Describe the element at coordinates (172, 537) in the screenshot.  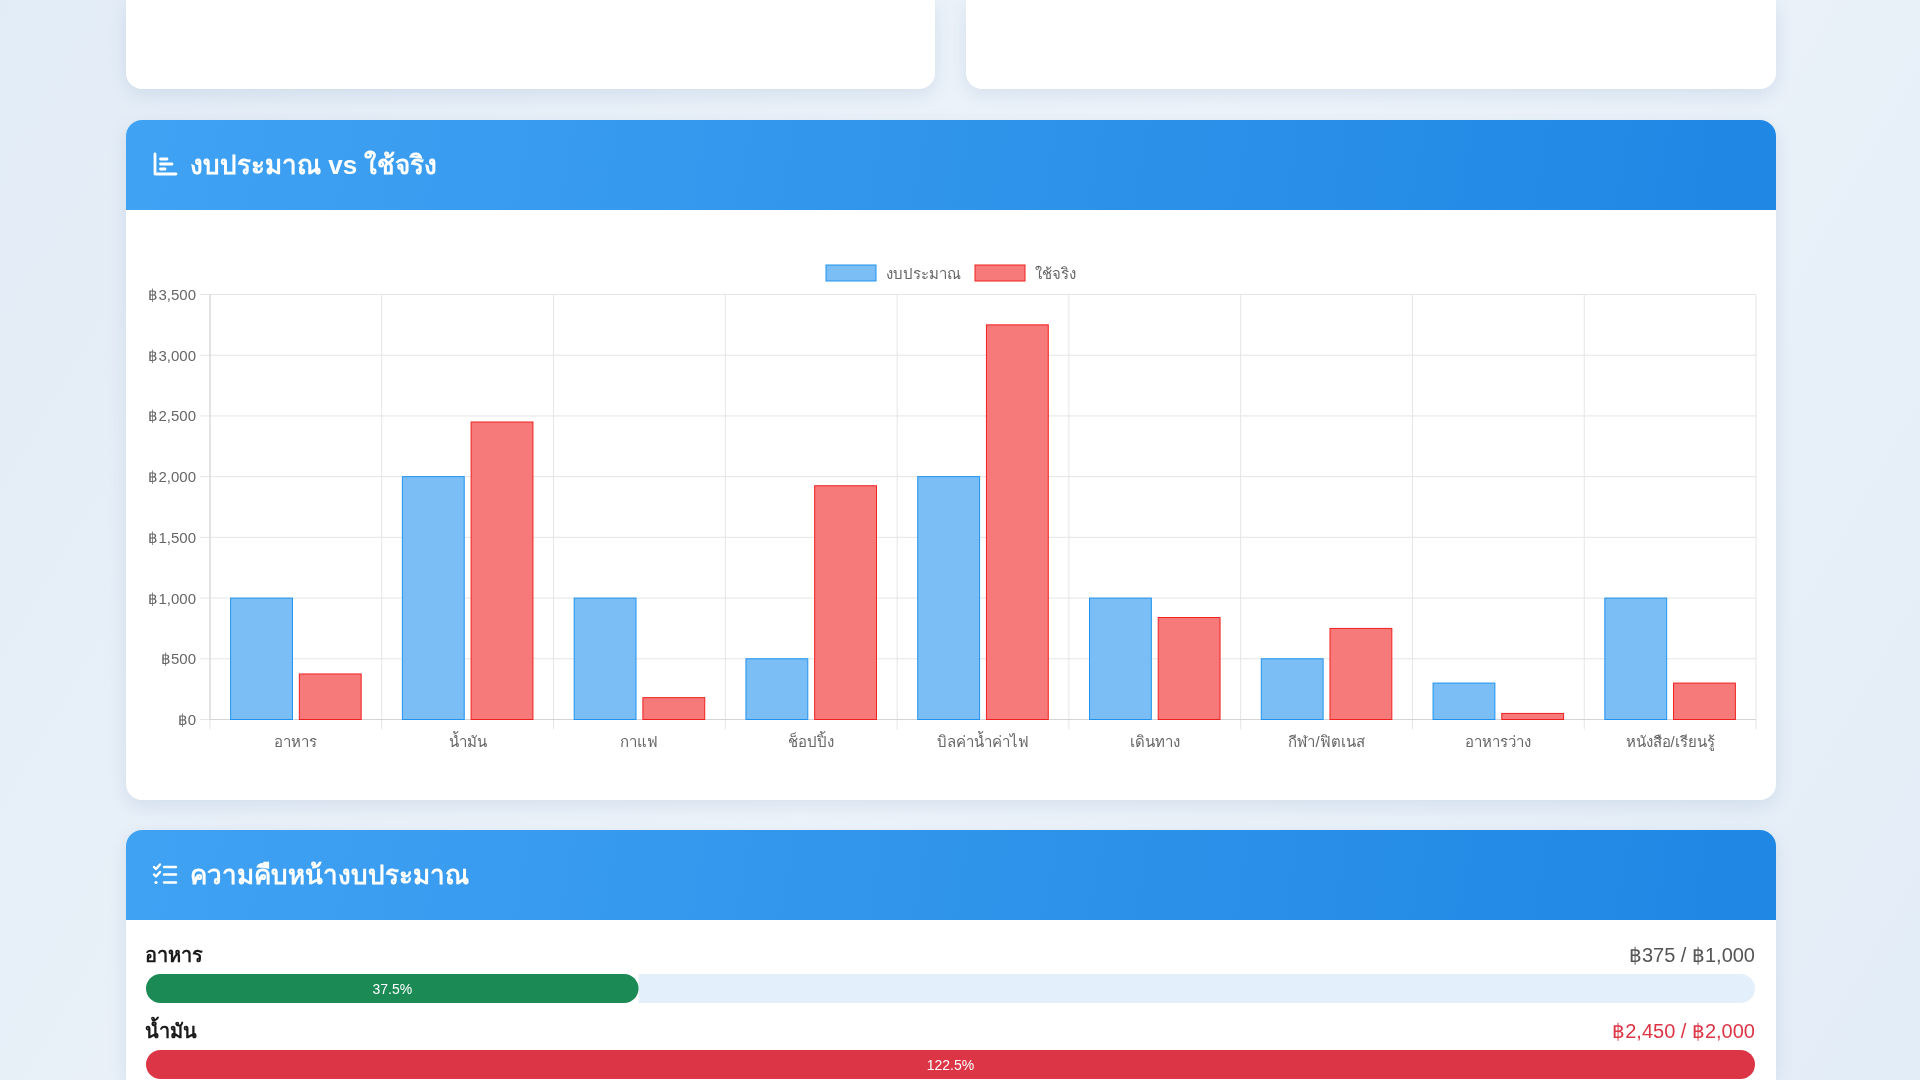
I see `y-tick-label: ฿1,500` at that location.